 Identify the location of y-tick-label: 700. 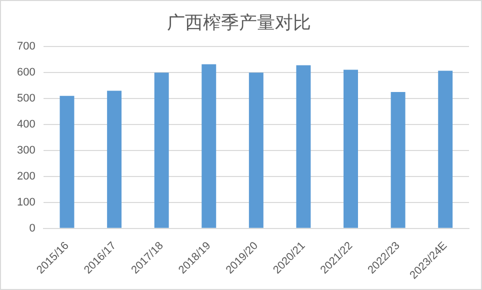
(26, 46).